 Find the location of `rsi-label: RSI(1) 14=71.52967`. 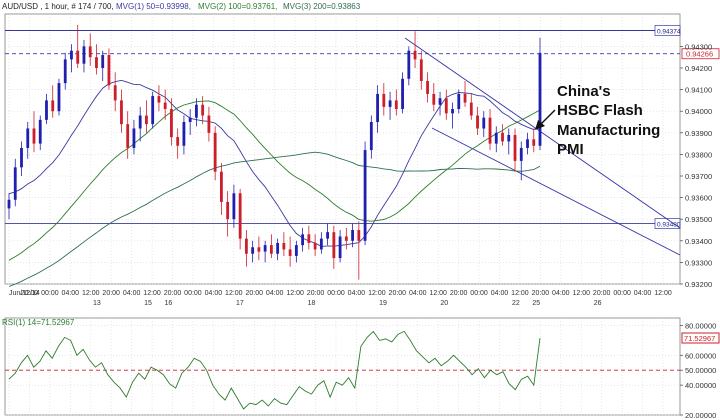

rsi-label: RSI(1) 14=71.52967 is located at coordinates (38, 322).